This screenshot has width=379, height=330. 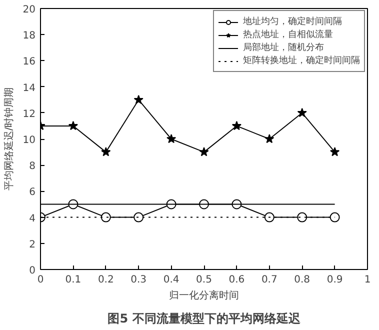 What do you see at coordinates (302, 280) in the screenshot?
I see `x-tick-label: 0.8` at bounding box center [302, 280].